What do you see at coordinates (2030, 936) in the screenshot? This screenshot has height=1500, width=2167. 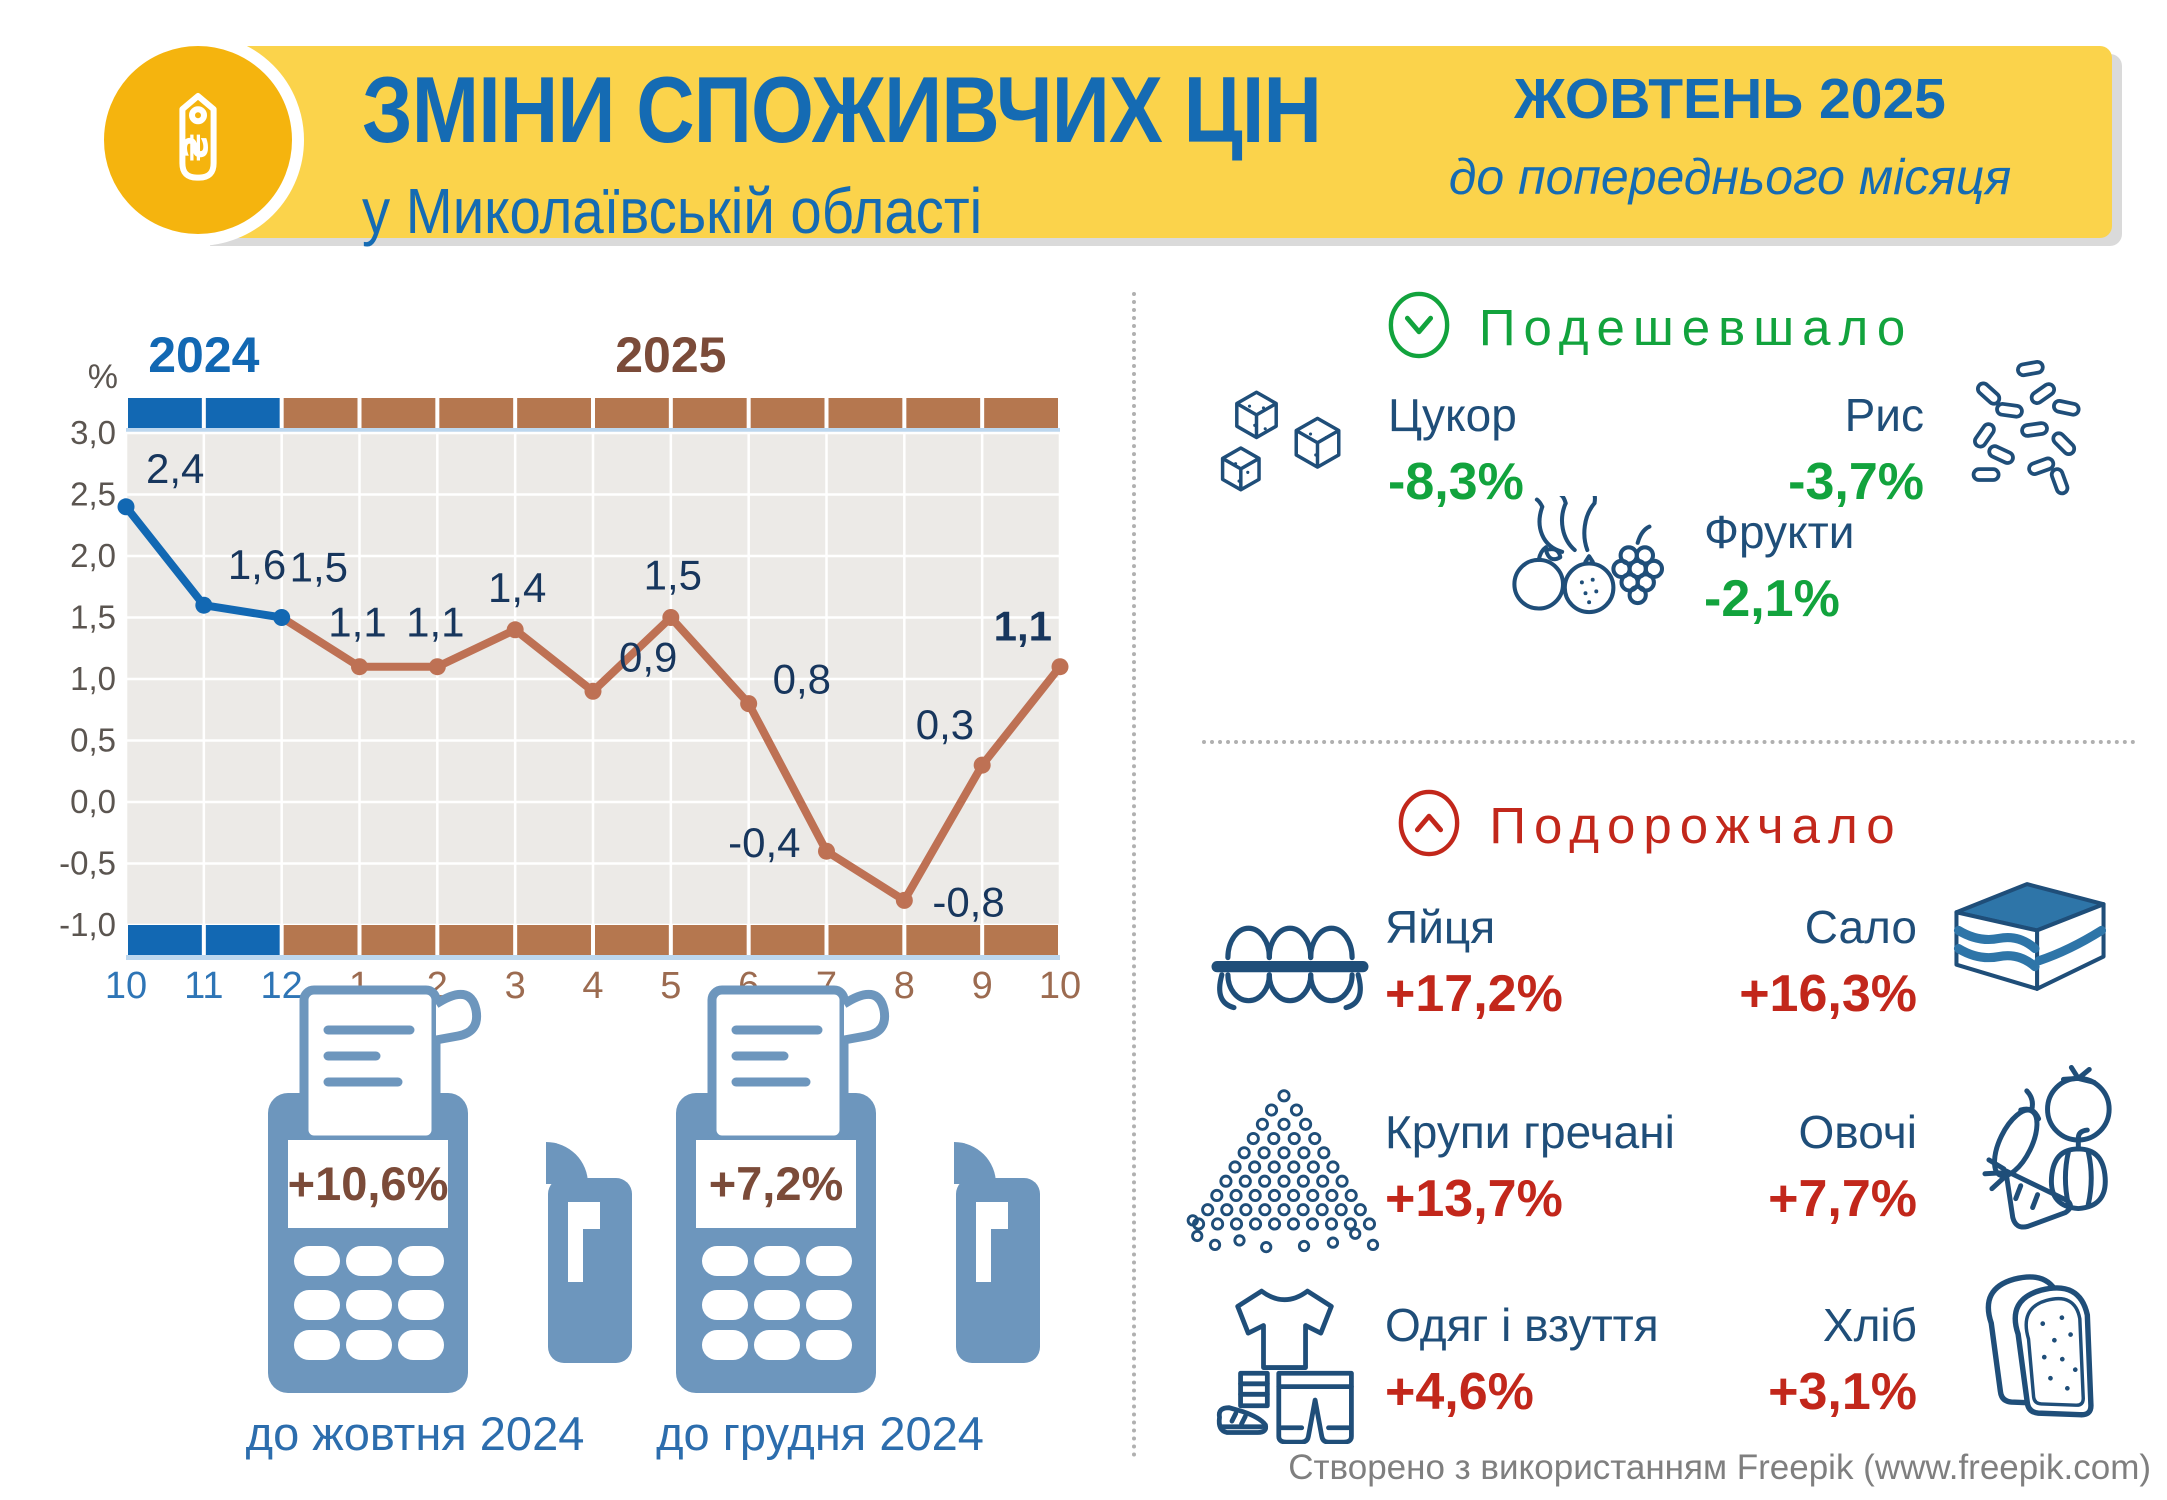 I see `salo-icon` at bounding box center [2030, 936].